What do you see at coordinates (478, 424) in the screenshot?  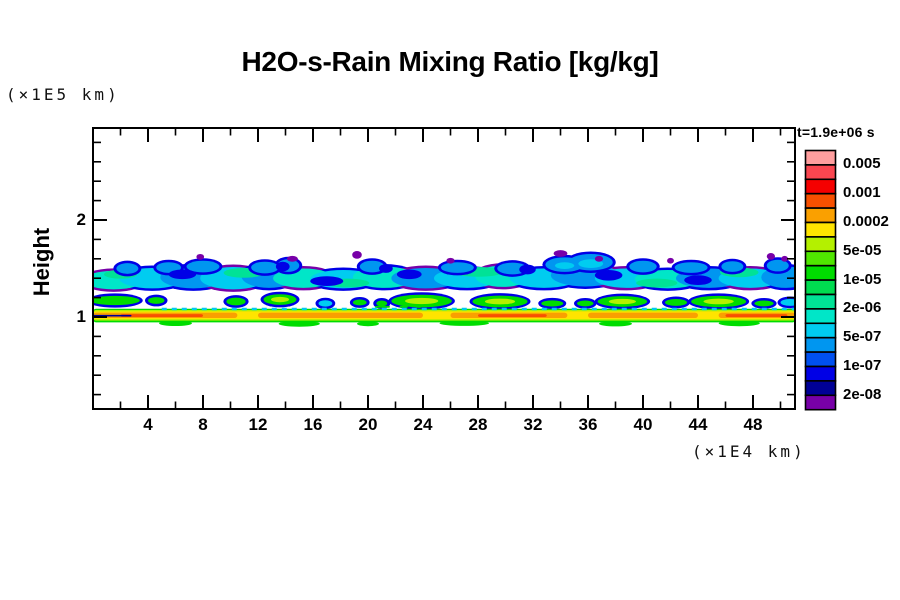 I see `x-tick-label-28: 28` at bounding box center [478, 424].